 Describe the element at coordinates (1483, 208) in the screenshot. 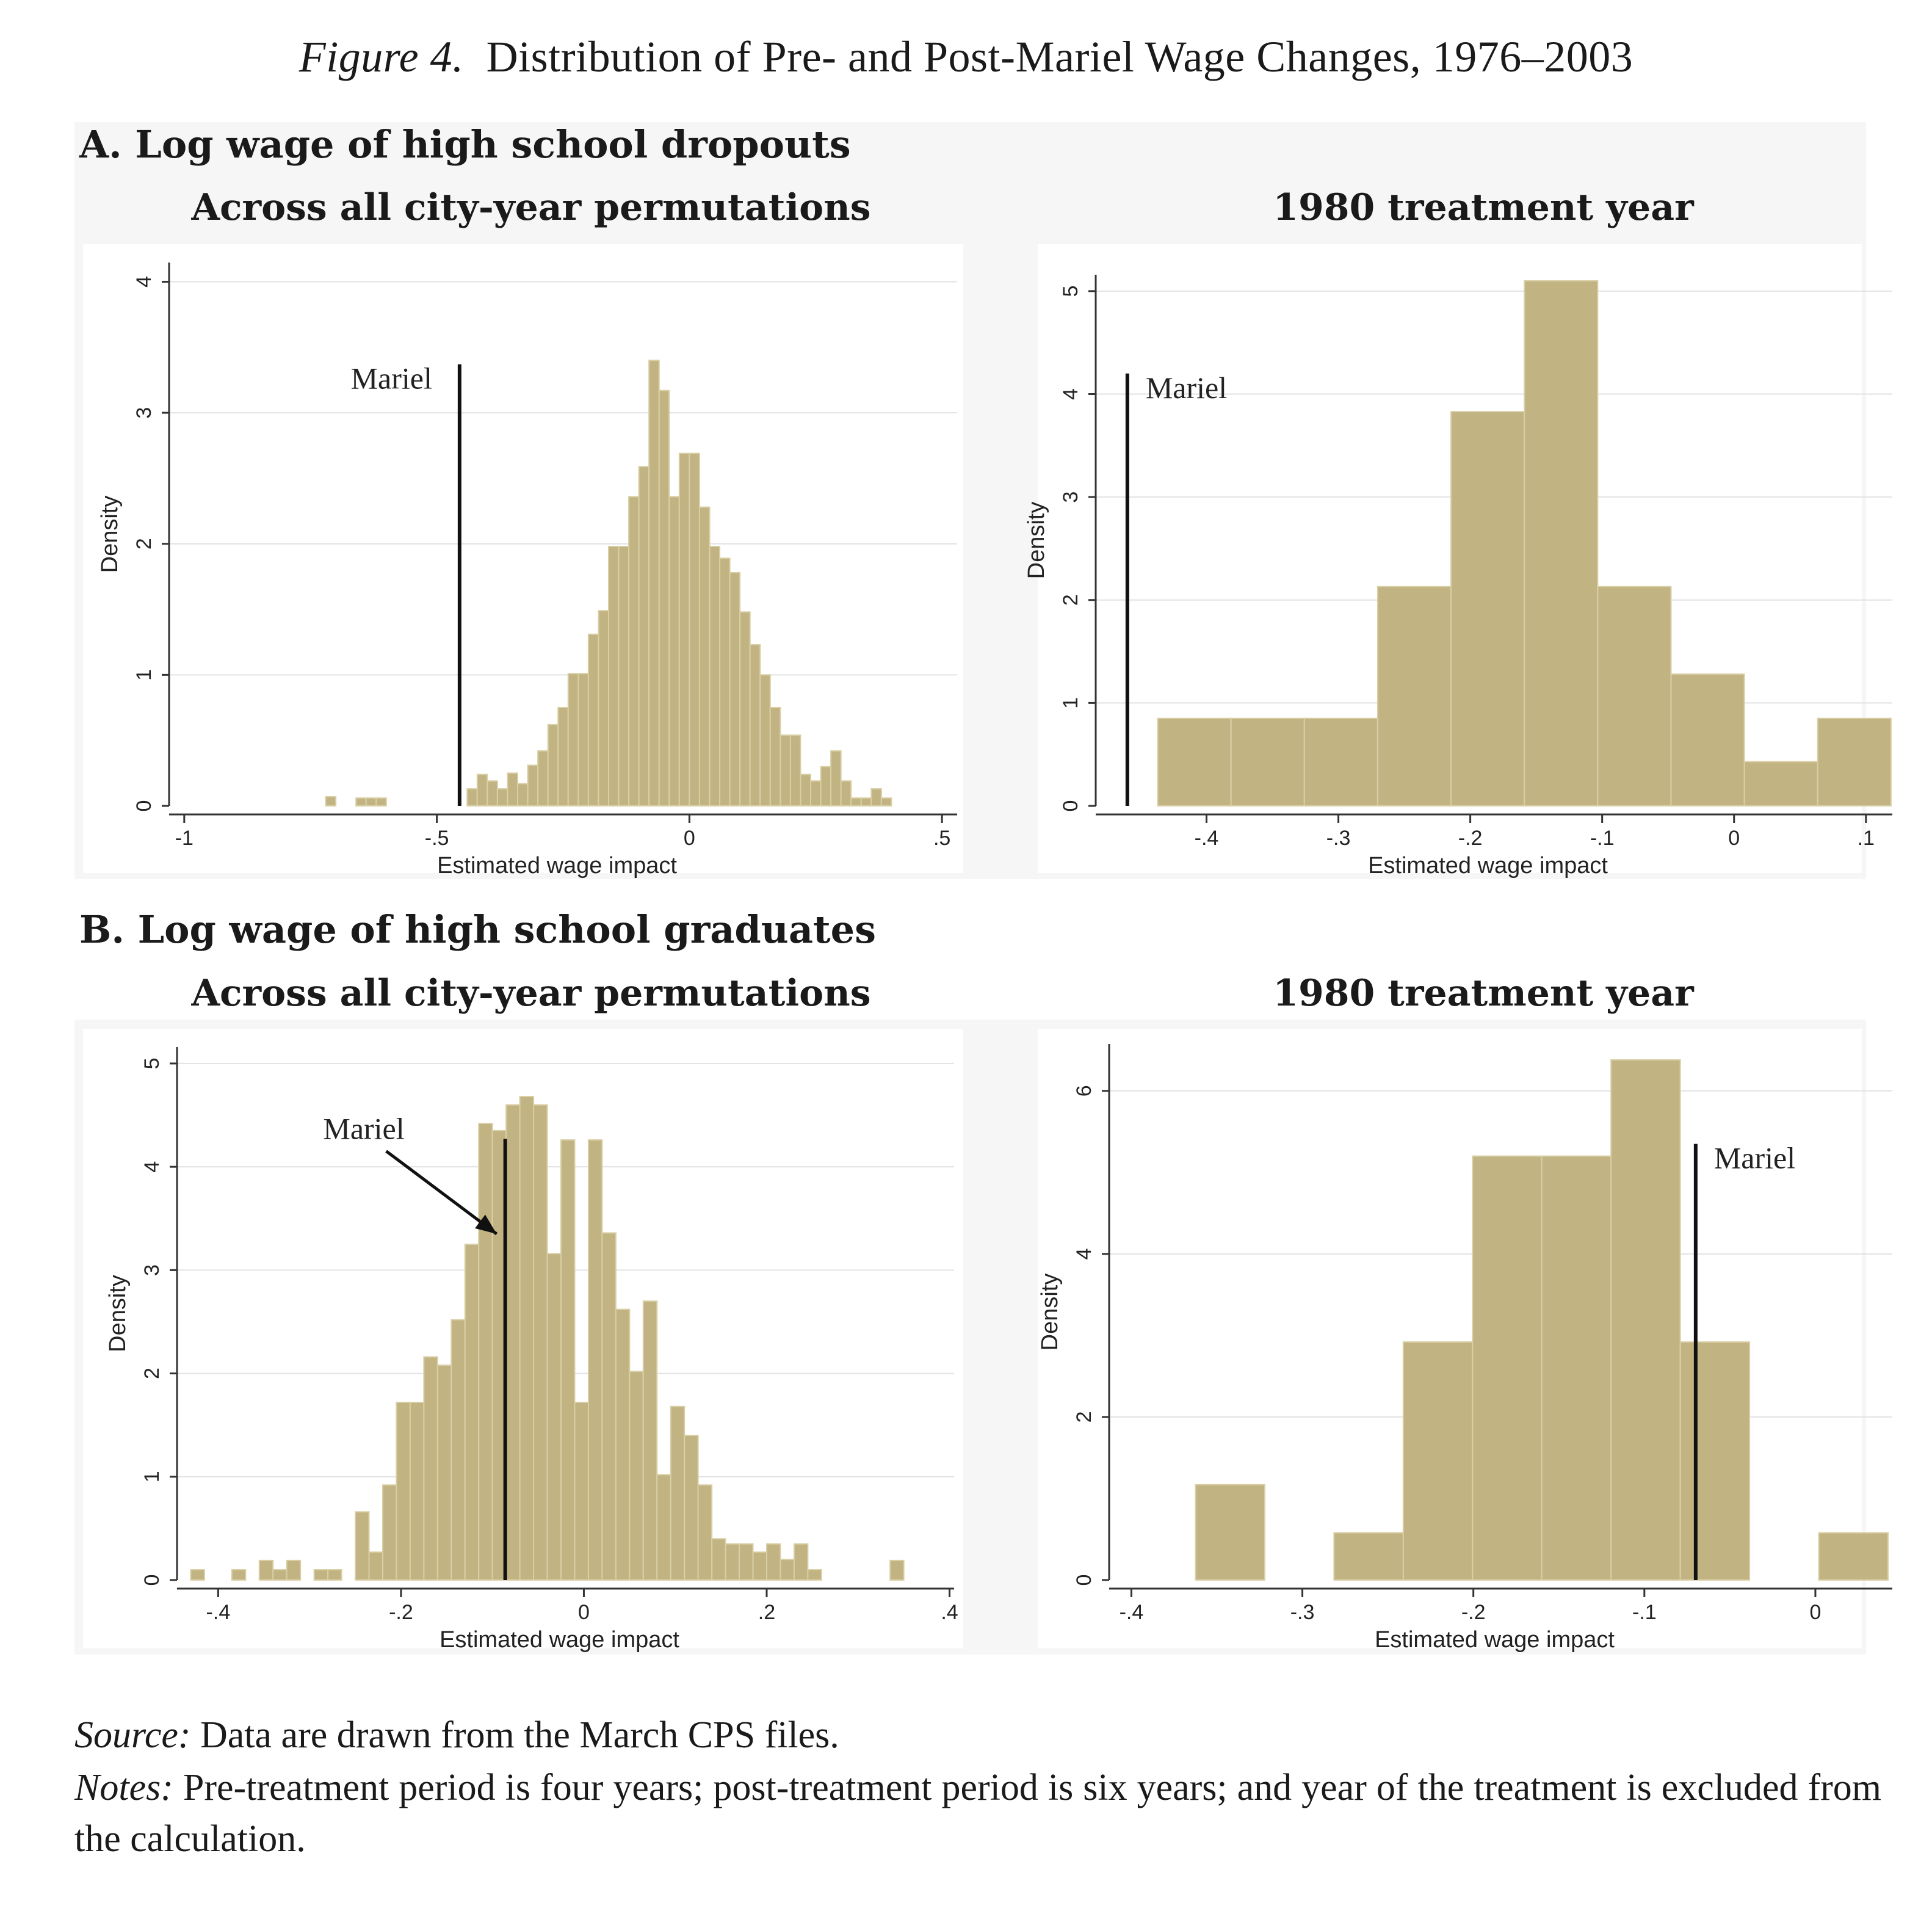

I see `chart-a2-subtitle: 1980 treatment year` at that location.